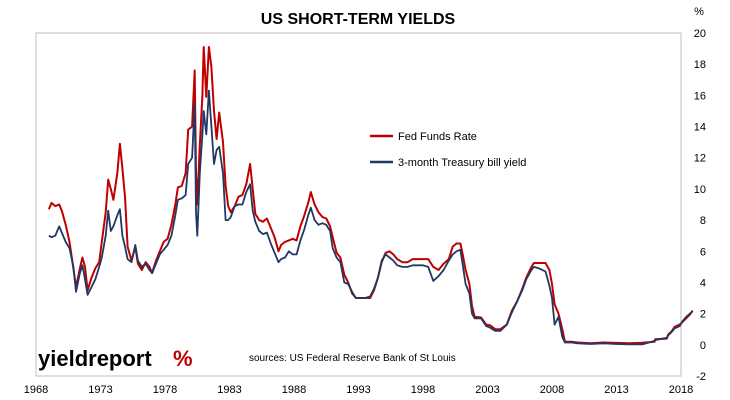  I want to click on legend-label-fed-funds: Fed Funds Rate, so click(437, 137).